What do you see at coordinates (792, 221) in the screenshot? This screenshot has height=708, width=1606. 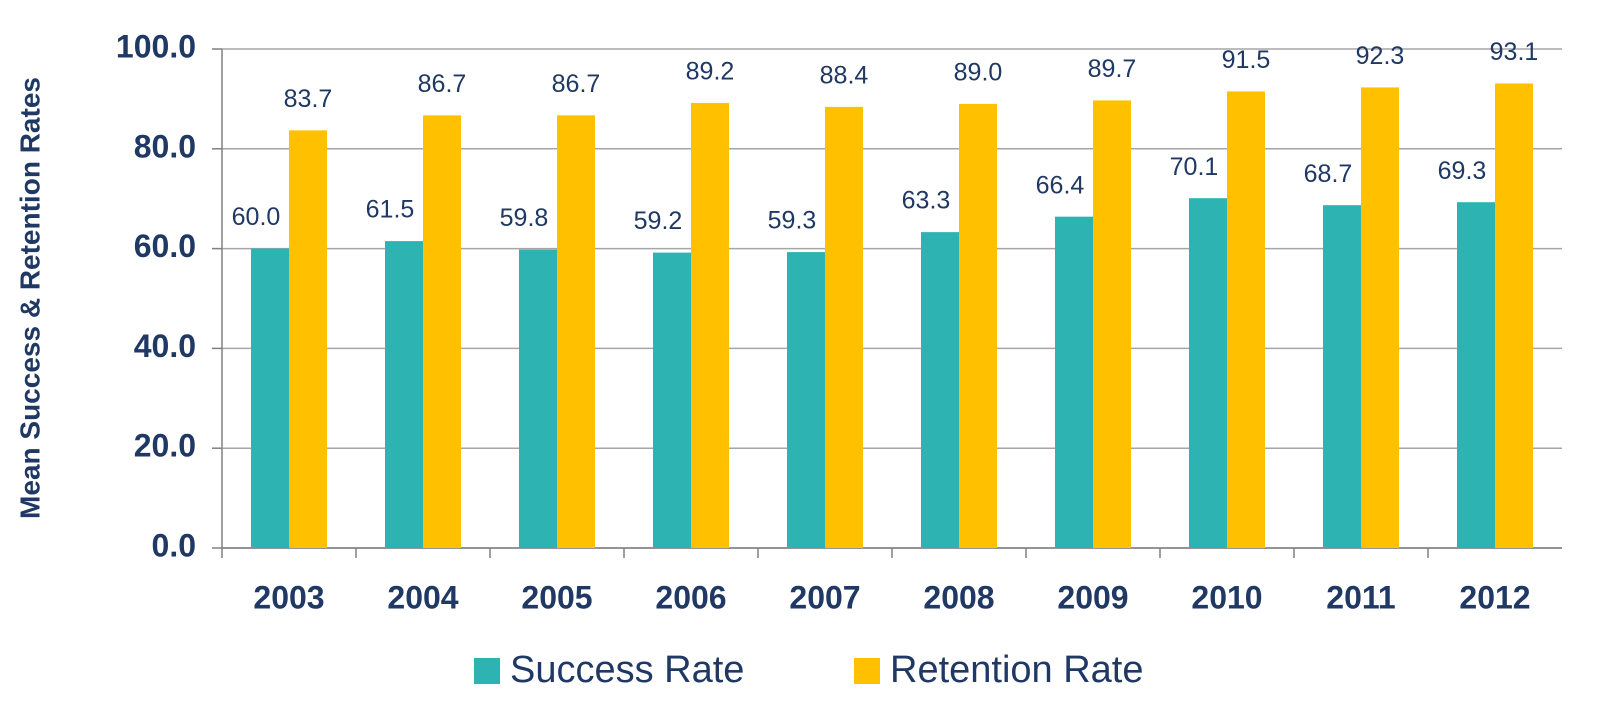 I see `value-label: 59.3` at bounding box center [792, 221].